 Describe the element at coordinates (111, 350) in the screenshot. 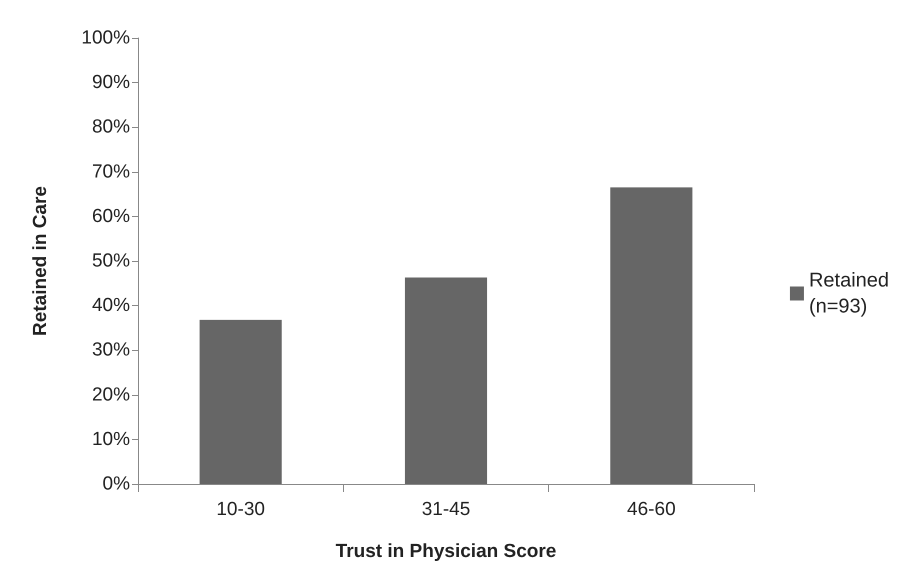

I see `y-tick-label: 30%` at that location.